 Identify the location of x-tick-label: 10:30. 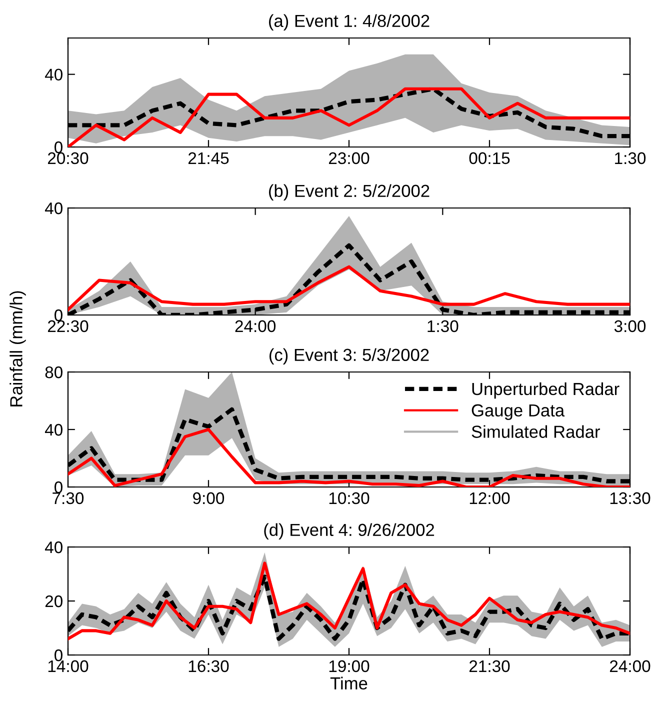
(349, 498).